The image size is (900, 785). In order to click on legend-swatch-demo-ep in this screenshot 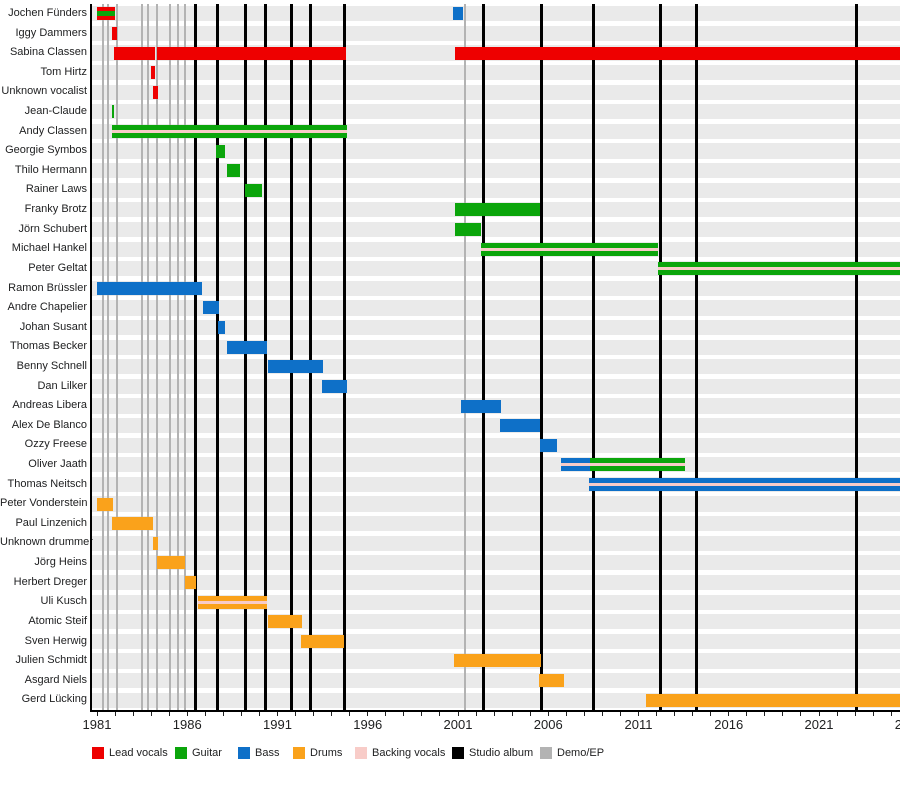, I will do `click(546, 753)`.